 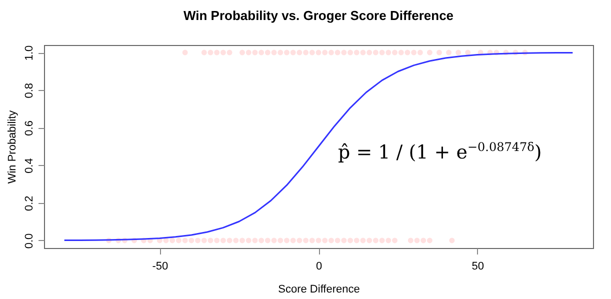 What do you see at coordinates (319, 266) in the screenshot?
I see `x-tick-label: 0` at bounding box center [319, 266].